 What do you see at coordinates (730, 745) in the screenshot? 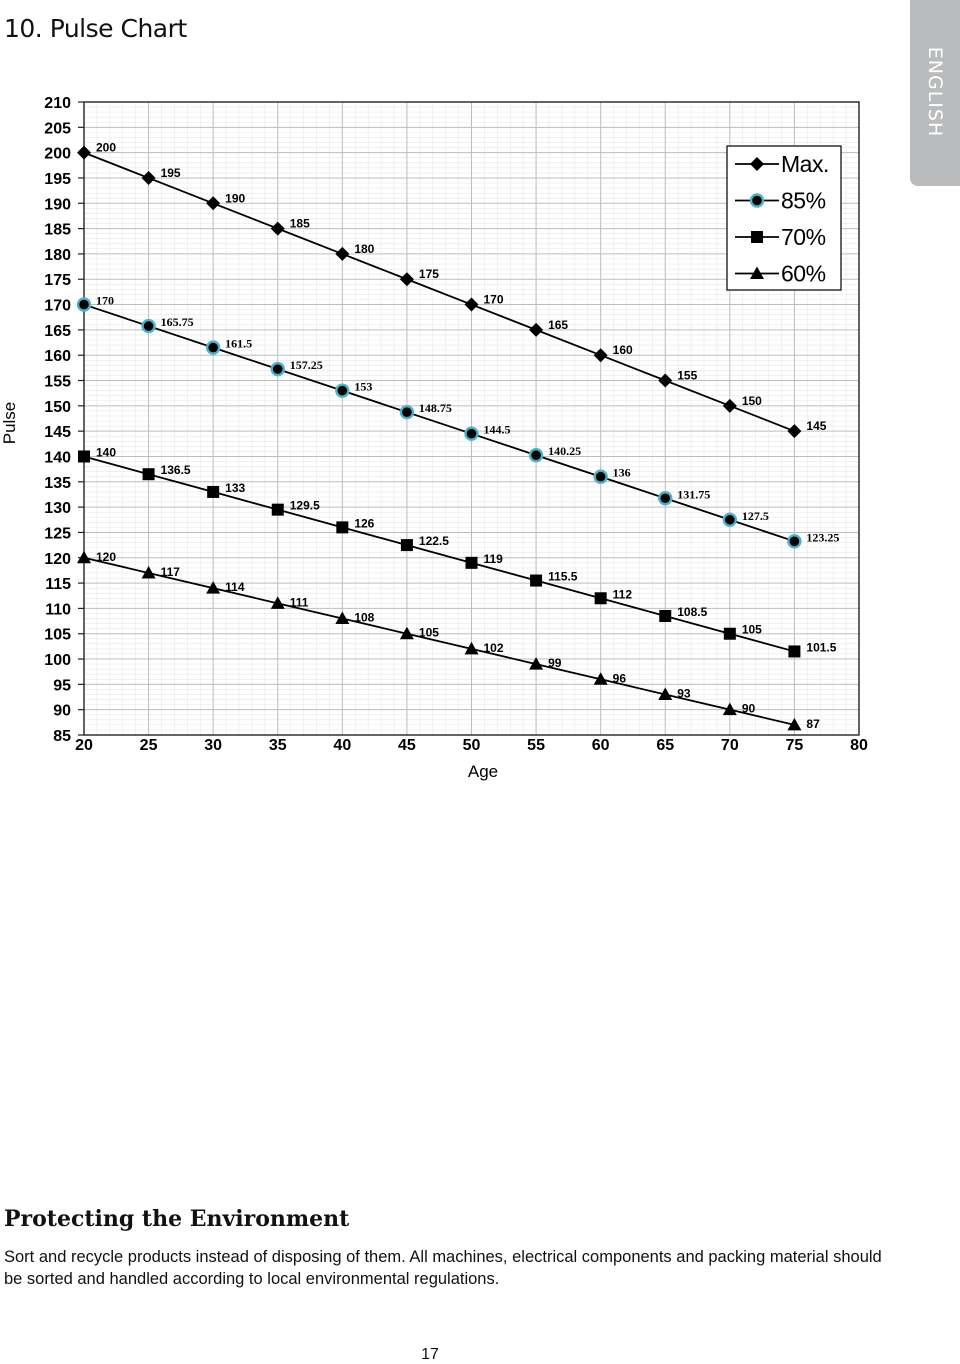
I see `x-tick-label: 70` at bounding box center [730, 745].